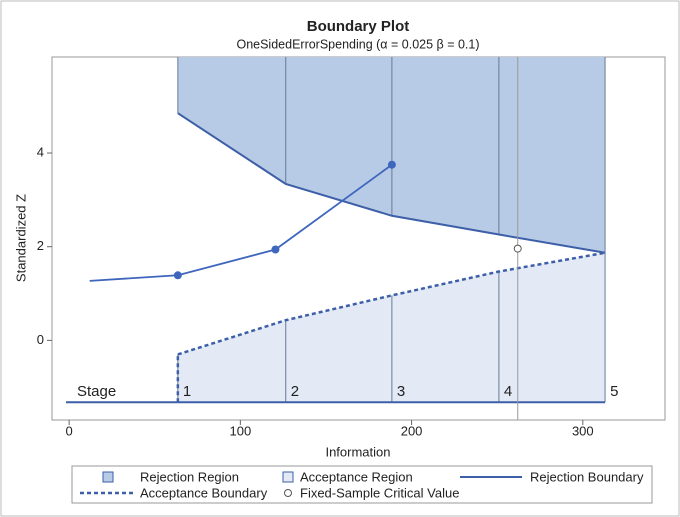  Describe the element at coordinates (20, 238) in the screenshot. I see `y-axis-label: Standardized Z` at that location.